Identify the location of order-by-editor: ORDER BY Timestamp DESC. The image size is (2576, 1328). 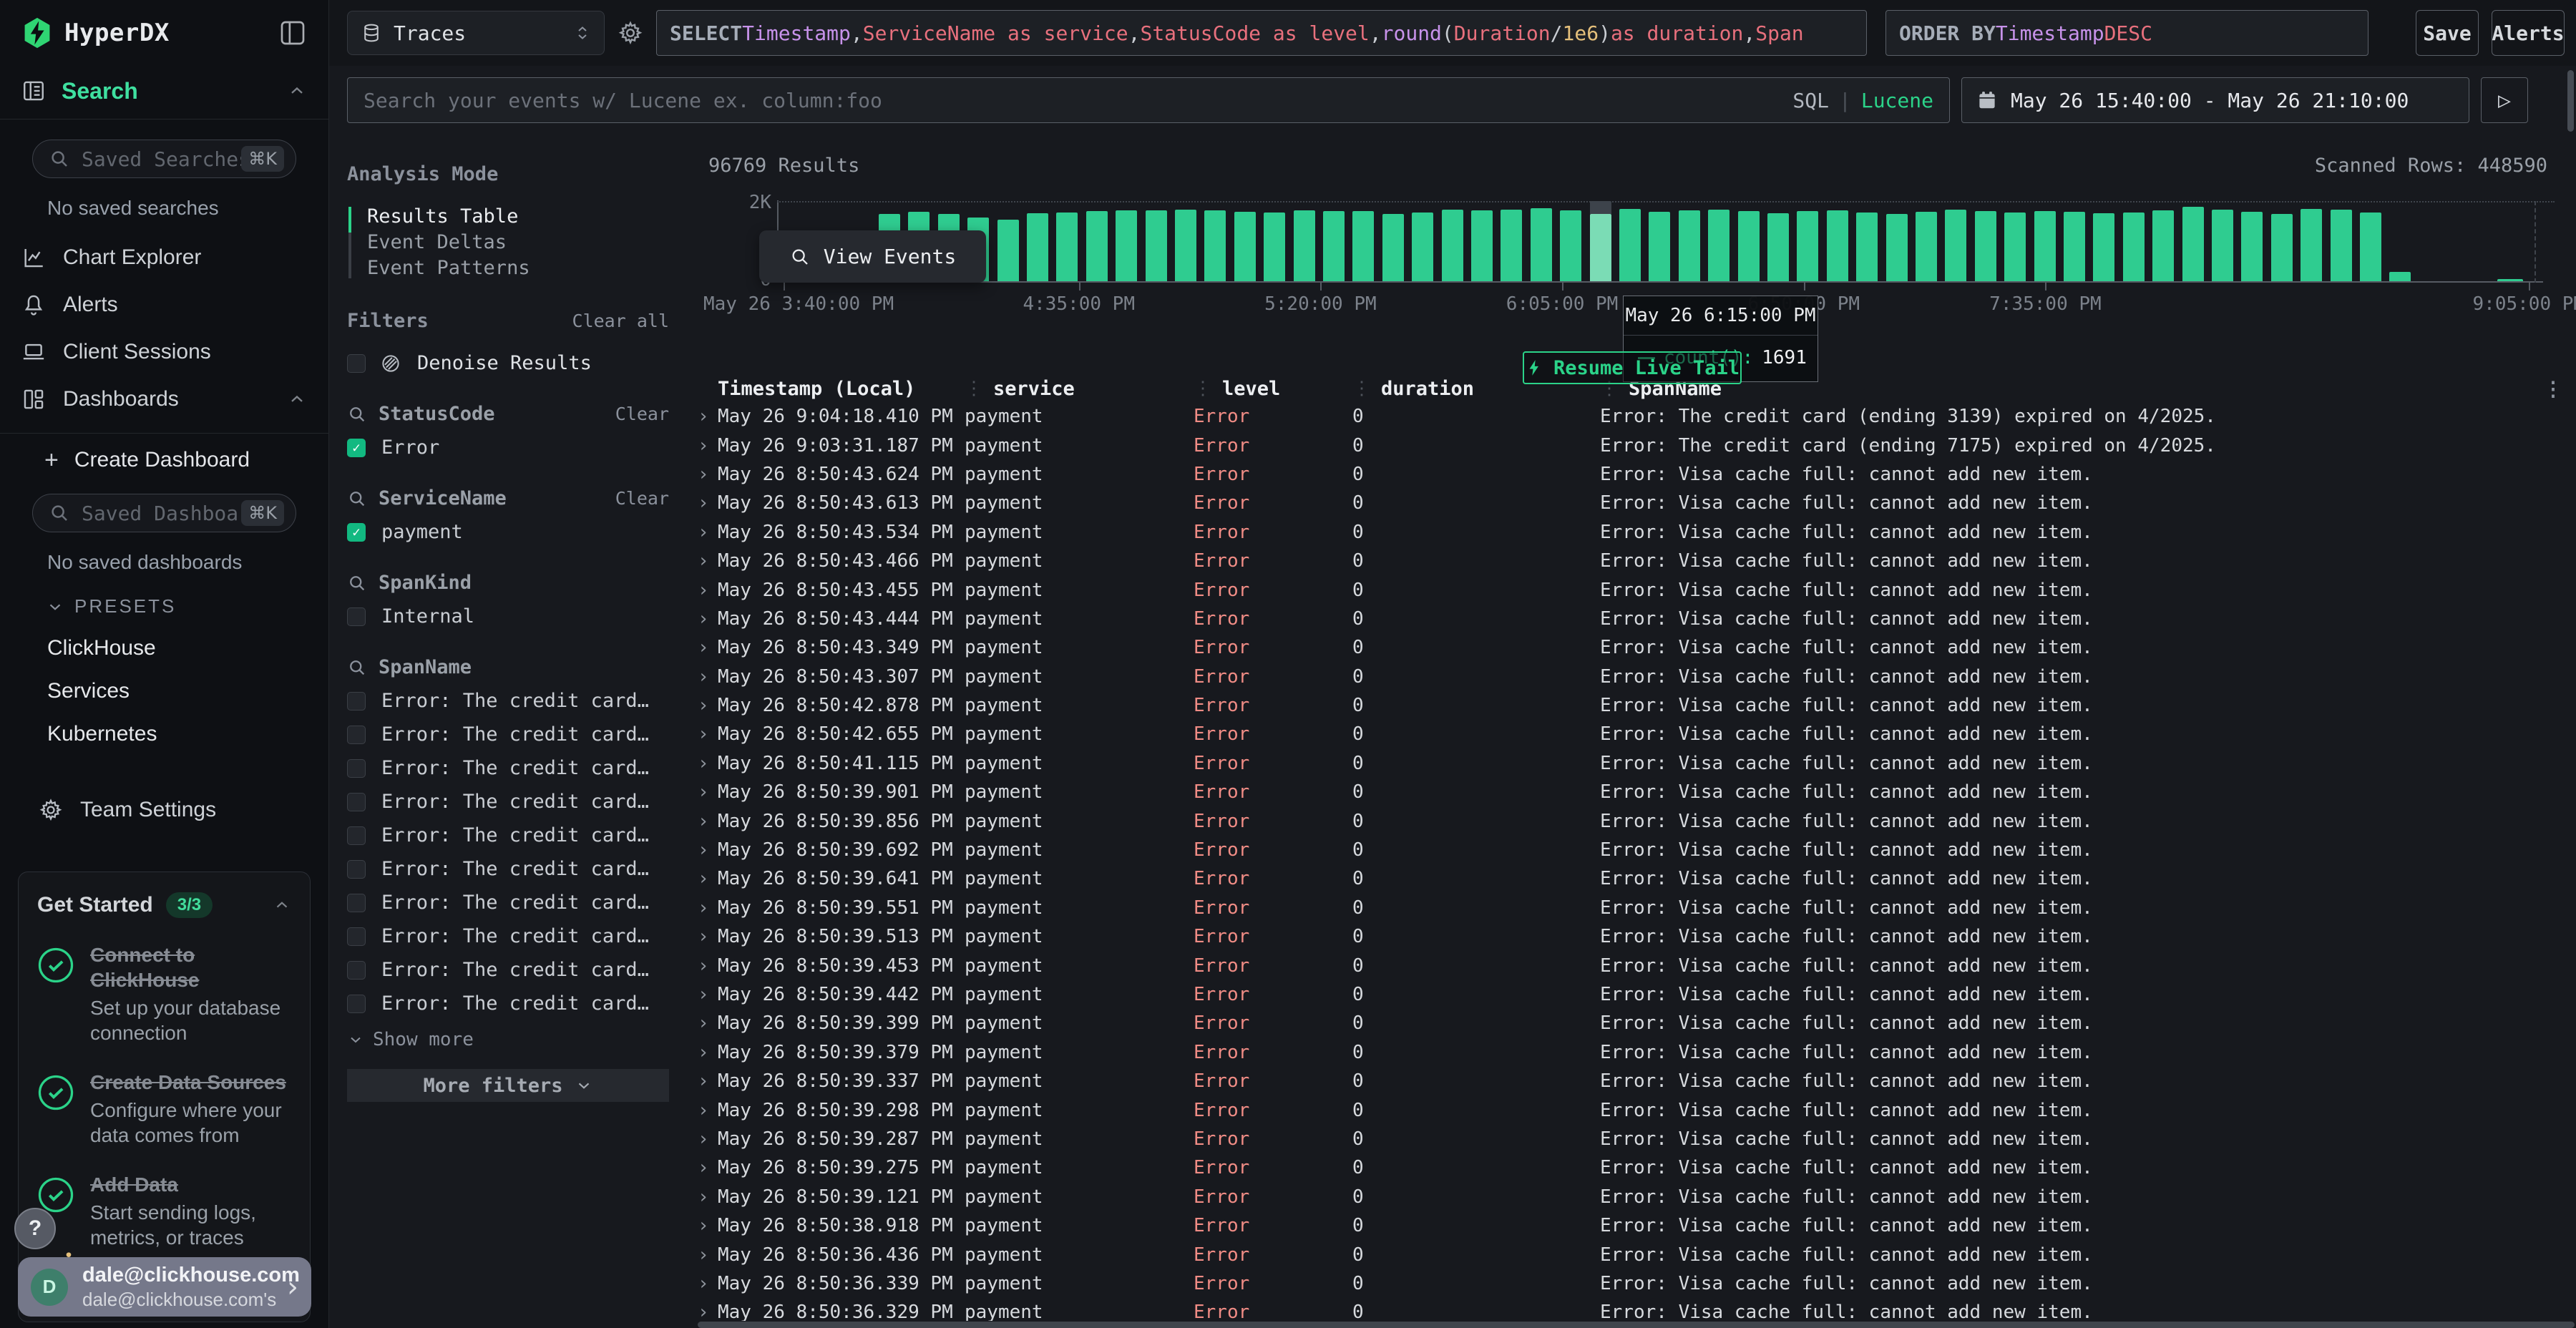
(2126, 33).